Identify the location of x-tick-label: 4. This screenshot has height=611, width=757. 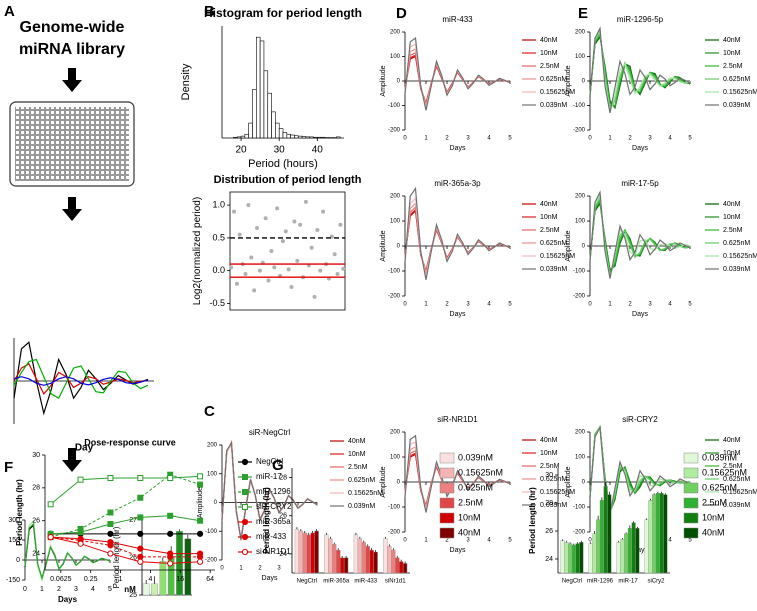
(93, 589).